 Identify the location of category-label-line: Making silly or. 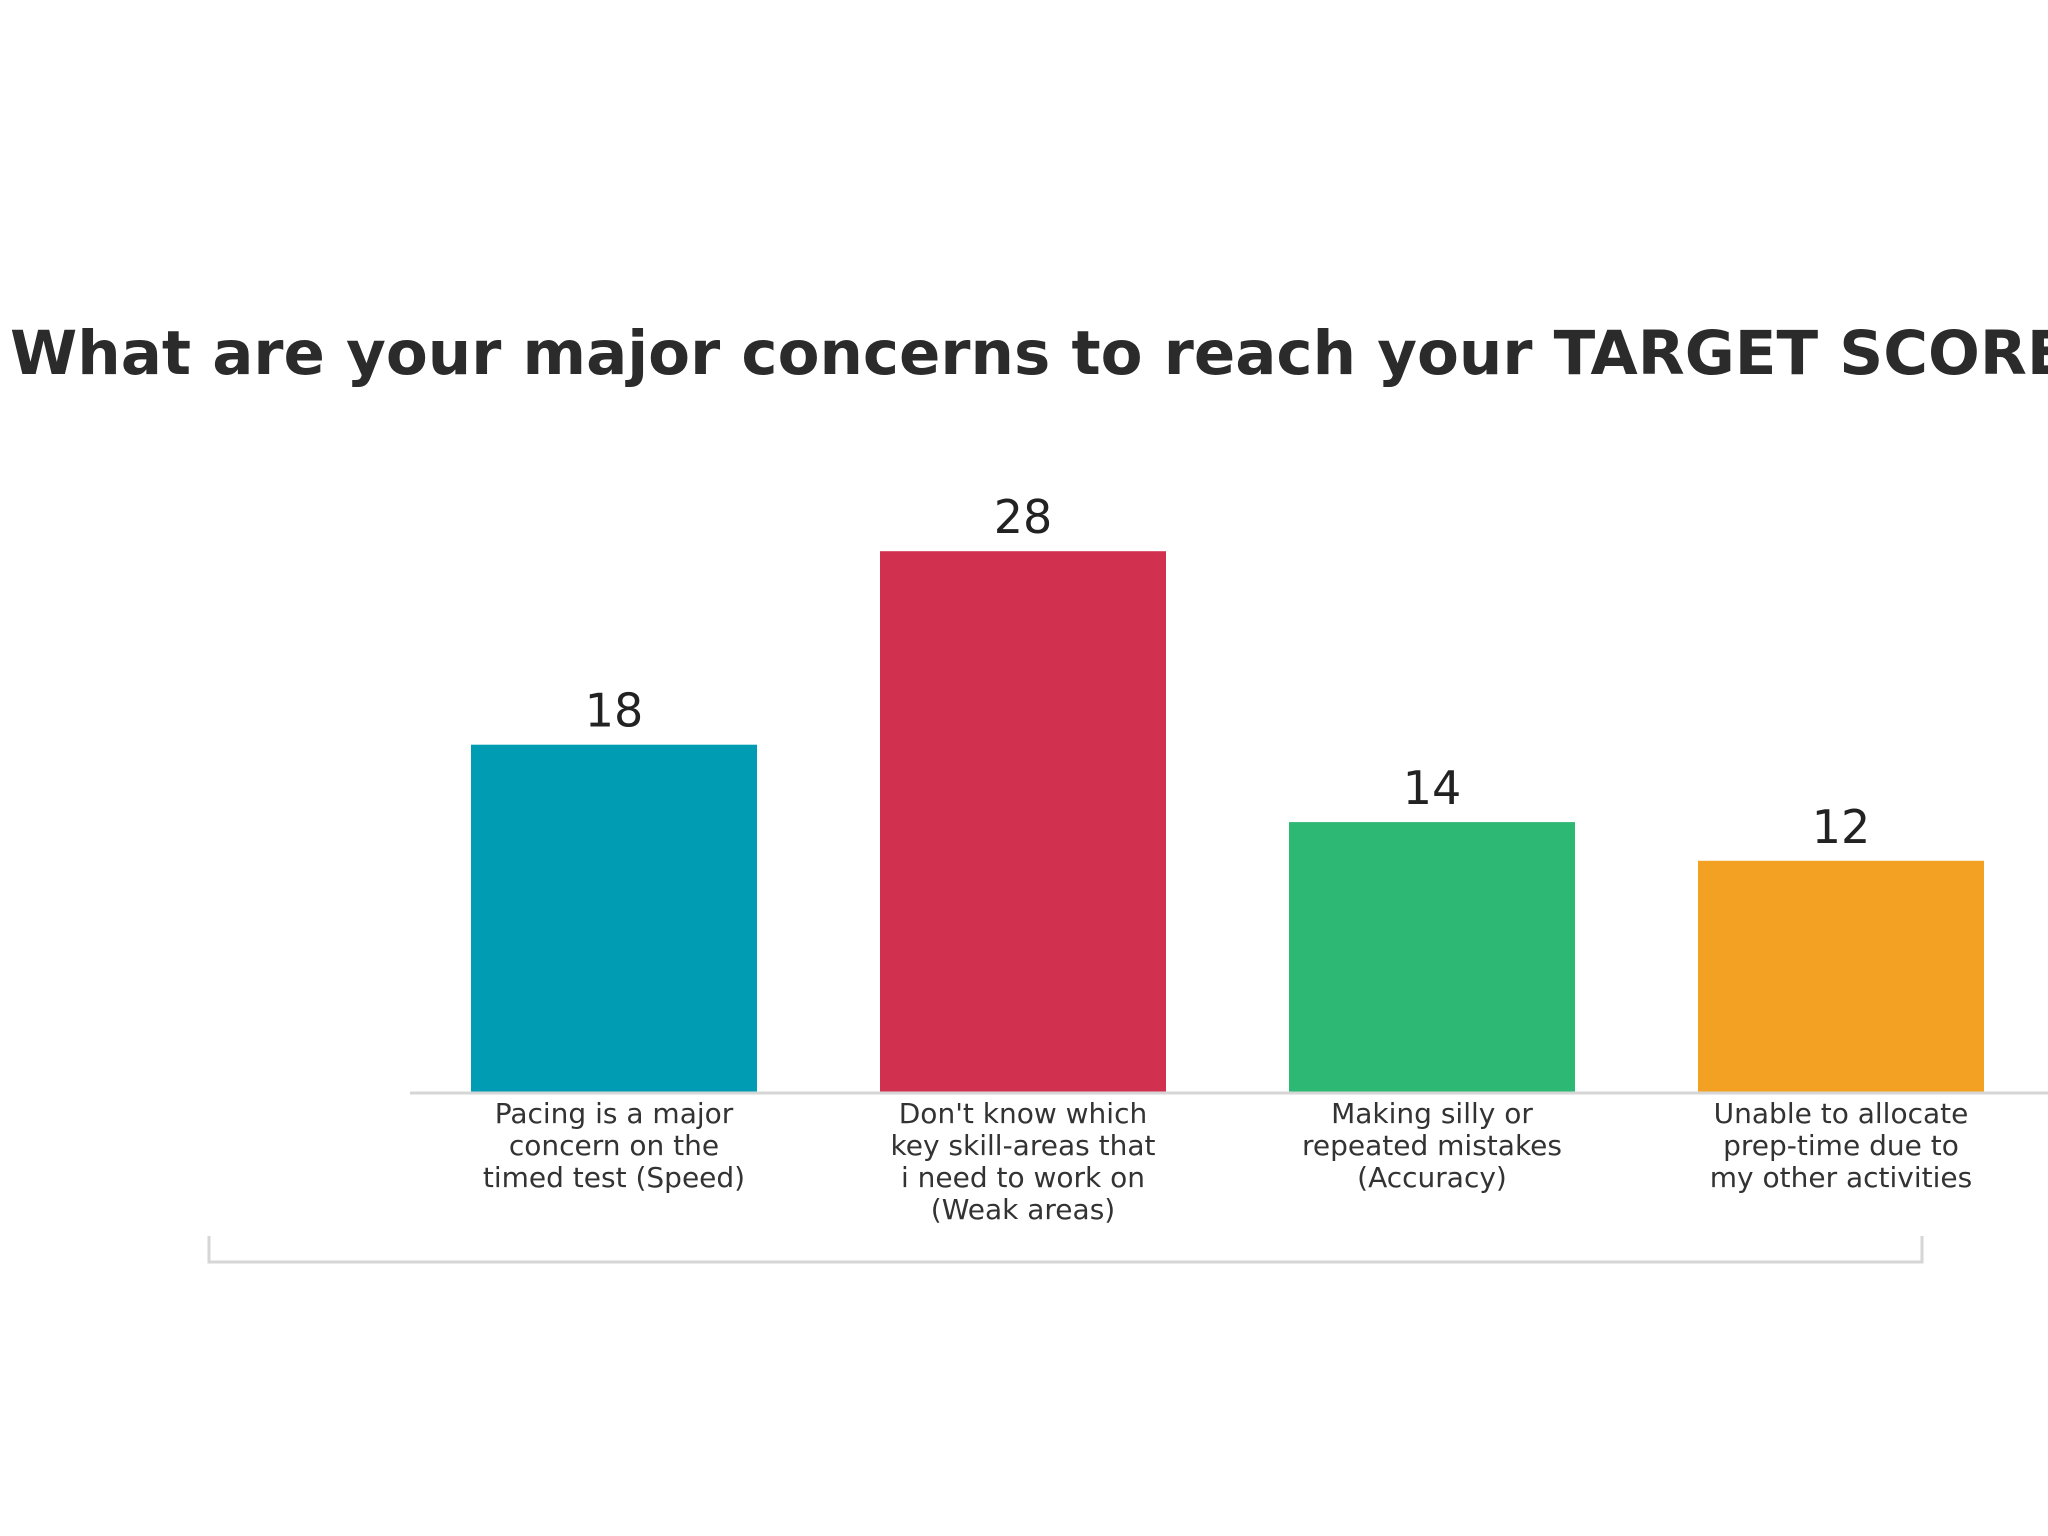
(1432, 1113).